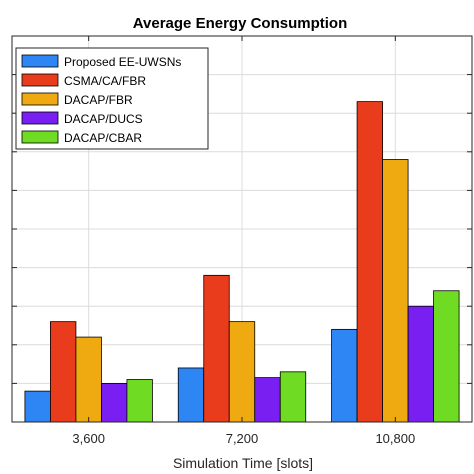 Image resolution: width=474 pixels, height=474 pixels. What do you see at coordinates (242, 438) in the screenshot?
I see `x-tick-label: 7,200` at bounding box center [242, 438].